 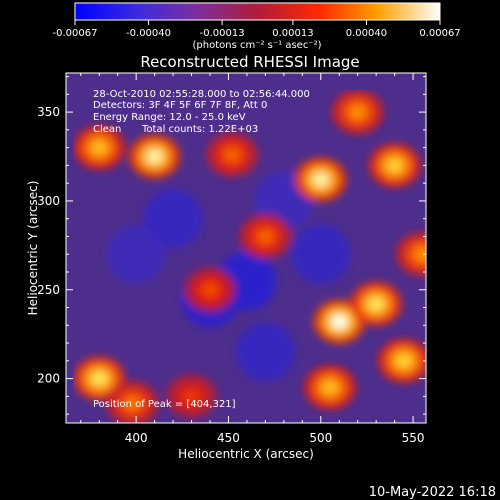 I want to click on y-tick-label: 300, so click(x=48, y=201).